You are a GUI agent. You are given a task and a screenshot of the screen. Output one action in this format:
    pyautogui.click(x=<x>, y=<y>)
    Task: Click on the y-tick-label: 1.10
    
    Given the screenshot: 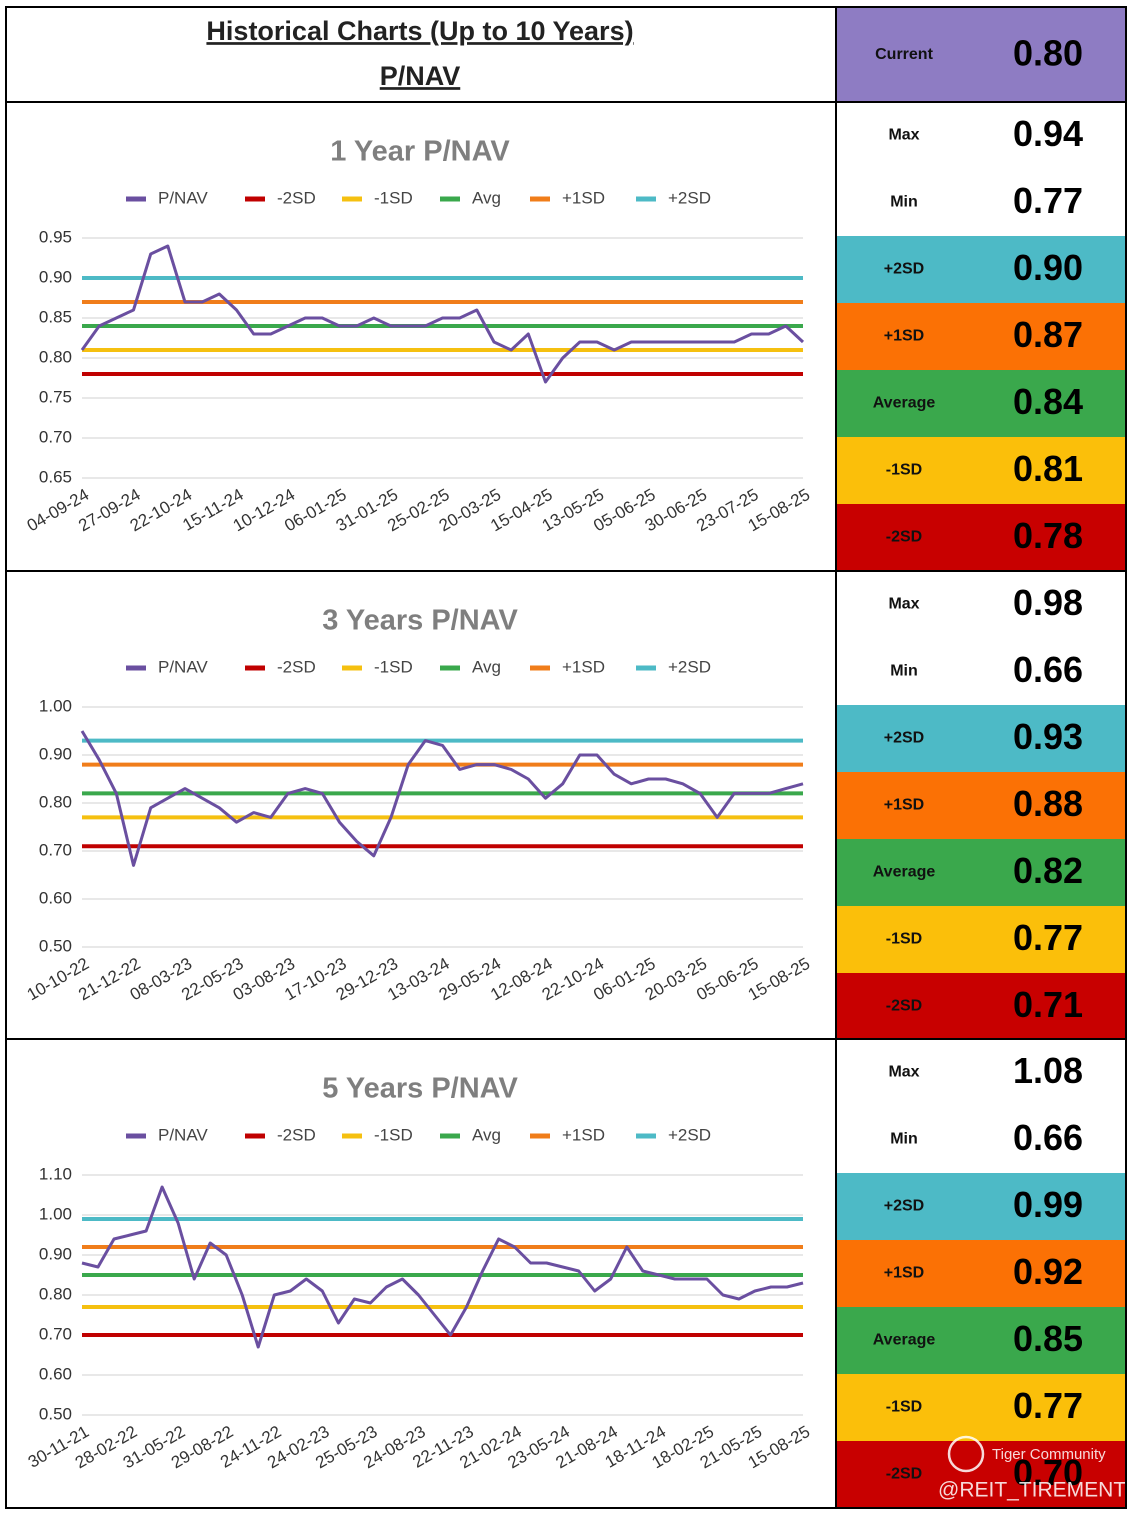 What is the action you would take?
    pyautogui.click(x=55, y=1173)
    